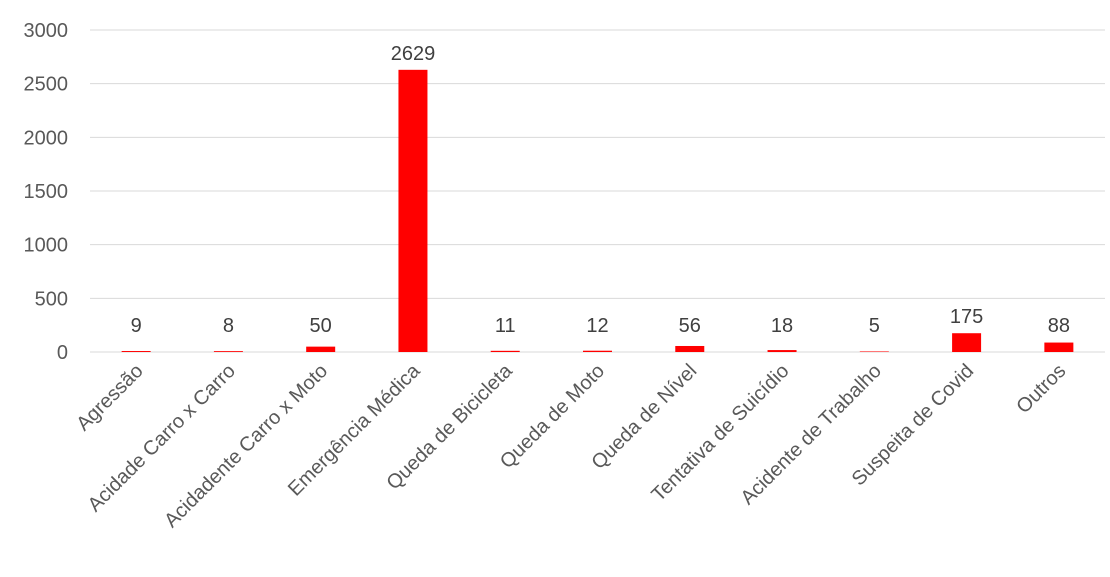 Image resolution: width=1110 pixels, height=577 pixels. Describe the element at coordinates (246, 446) in the screenshot. I see `x-category-label: Acidadente Carro x Moto` at that location.